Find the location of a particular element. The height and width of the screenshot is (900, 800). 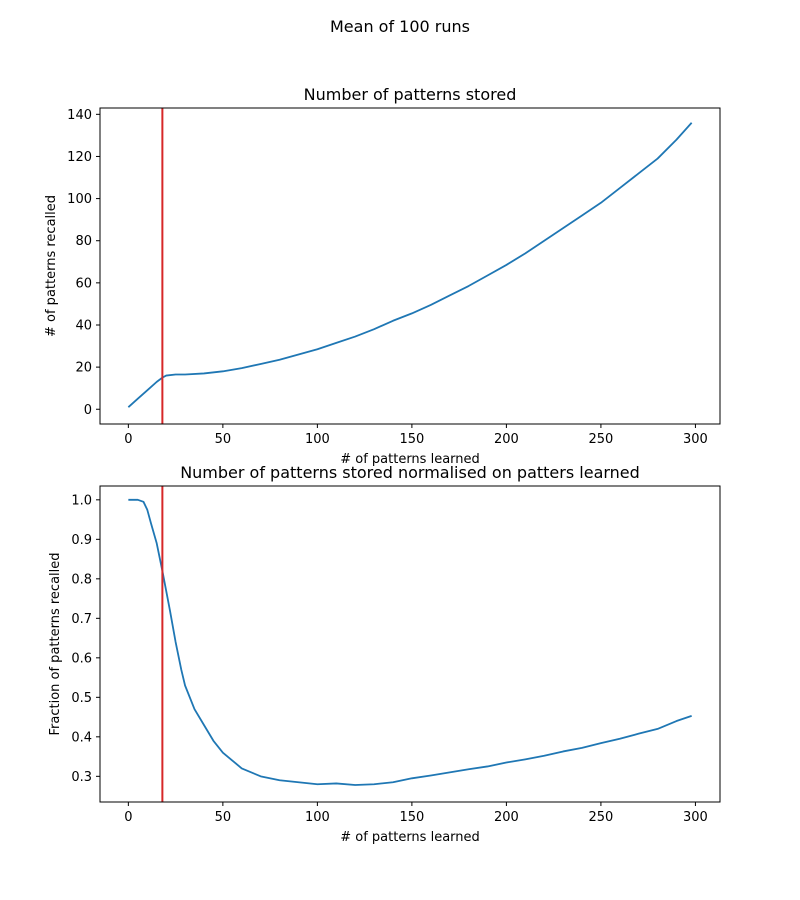

y-tick-label: 100 is located at coordinates (79, 199).